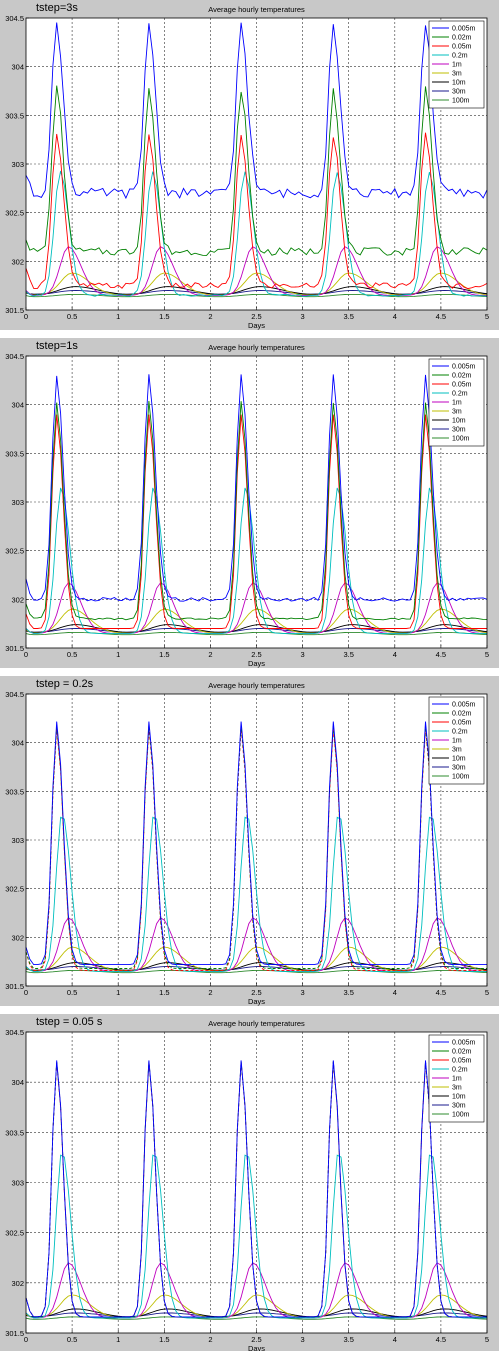 This screenshot has height=1351, width=499. I want to click on series-line-0-005m, so click(256, 111).